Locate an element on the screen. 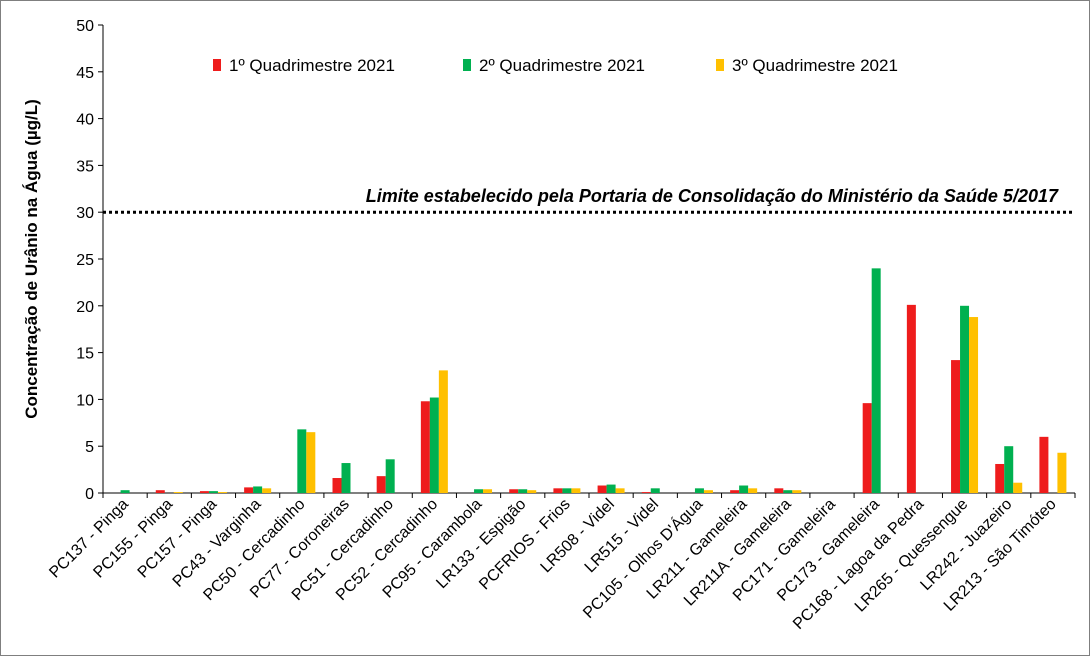  bar-3-pc105-olhos-d-gua is located at coordinates (708, 491).